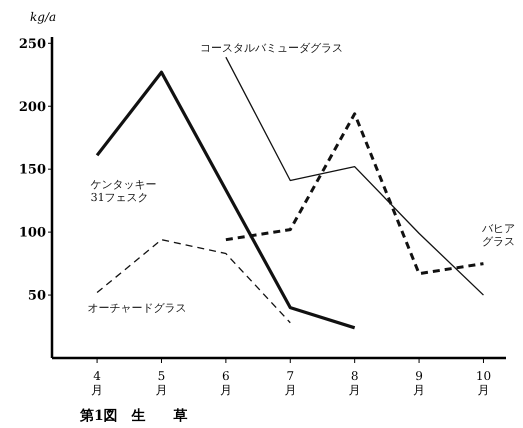 This screenshot has height=428, width=523. I want to click on x-tick-label: 10月, so click(484, 383).